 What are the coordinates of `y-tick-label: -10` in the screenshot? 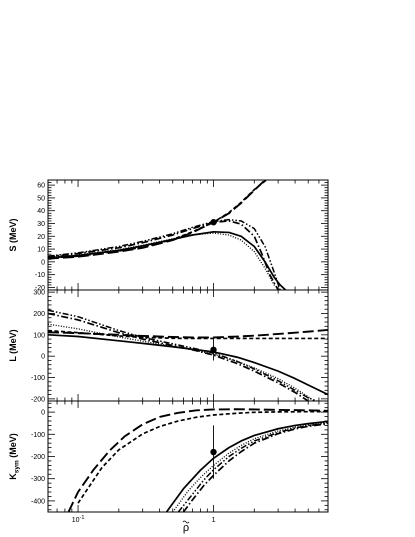 It's located at (40, 275).